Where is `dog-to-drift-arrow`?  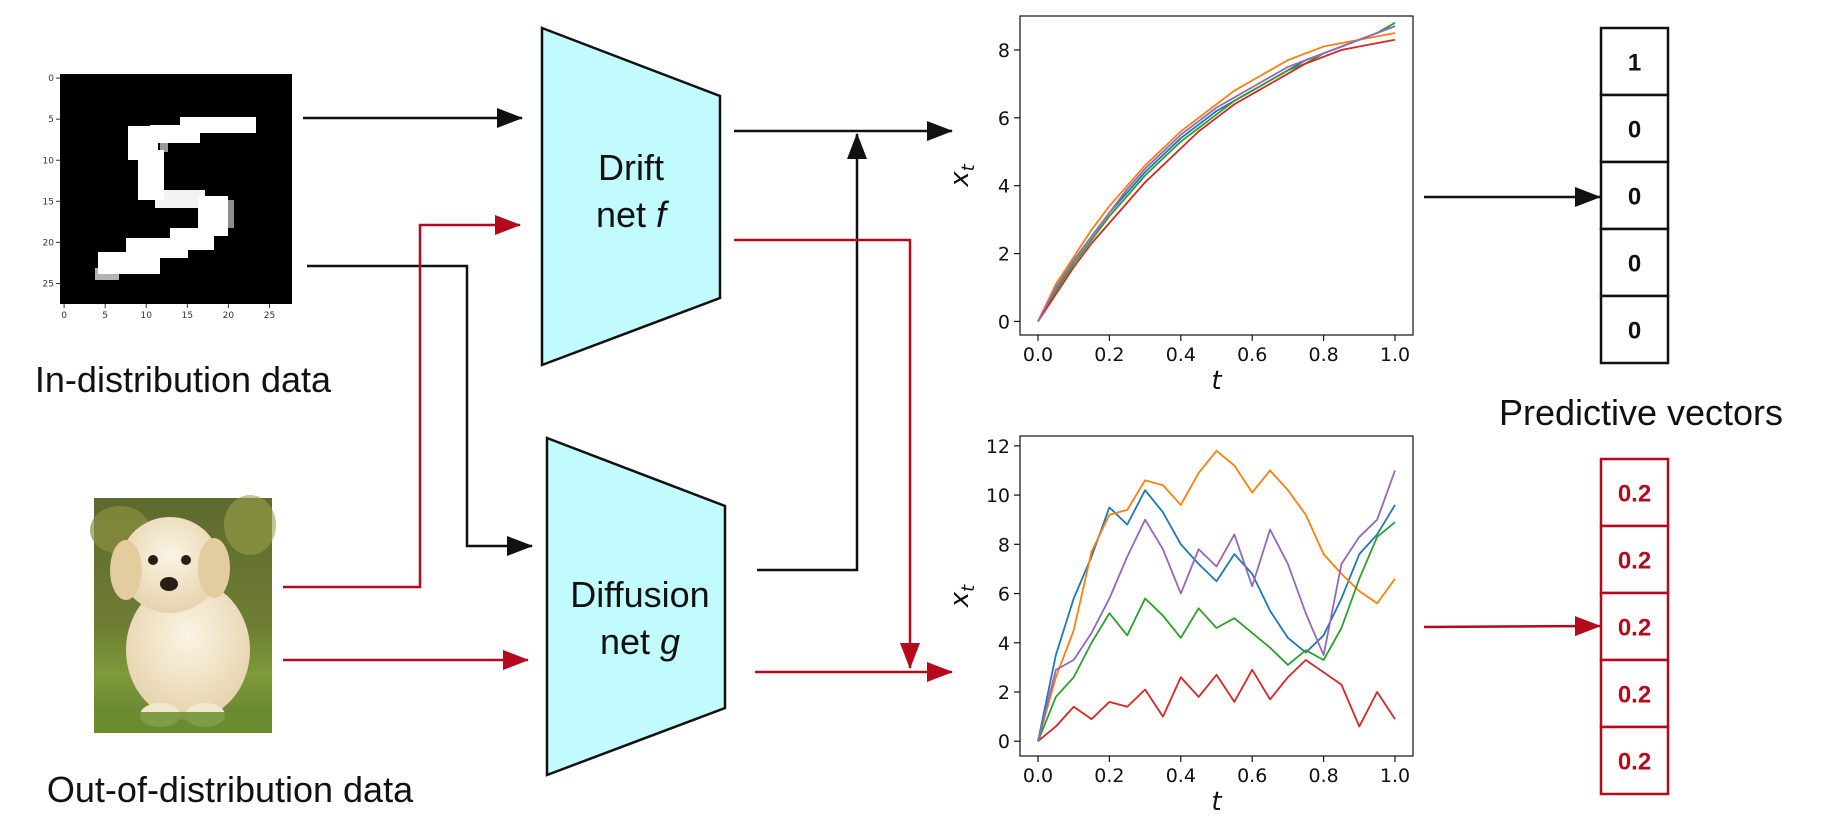
dog-to-drift-arrow is located at coordinates (402, 402).